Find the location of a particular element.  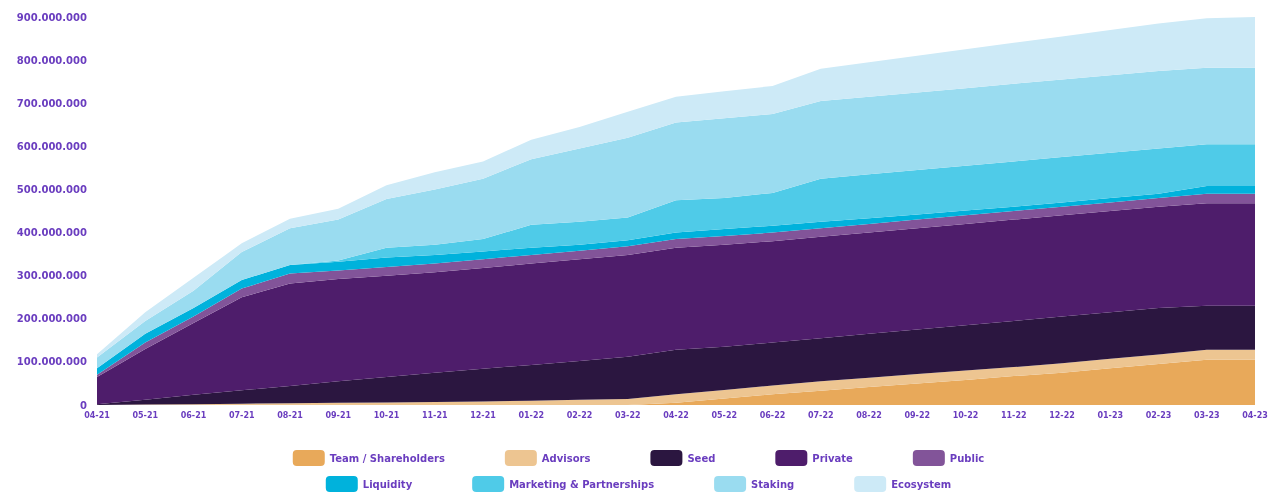

legend-label: Marketing & Partnerships is located at coordinates (582, 484).